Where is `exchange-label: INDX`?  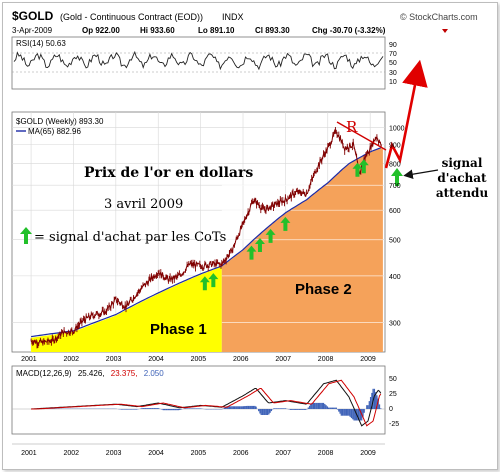
exchange-label: INDX is located at coordinates (233, 17).